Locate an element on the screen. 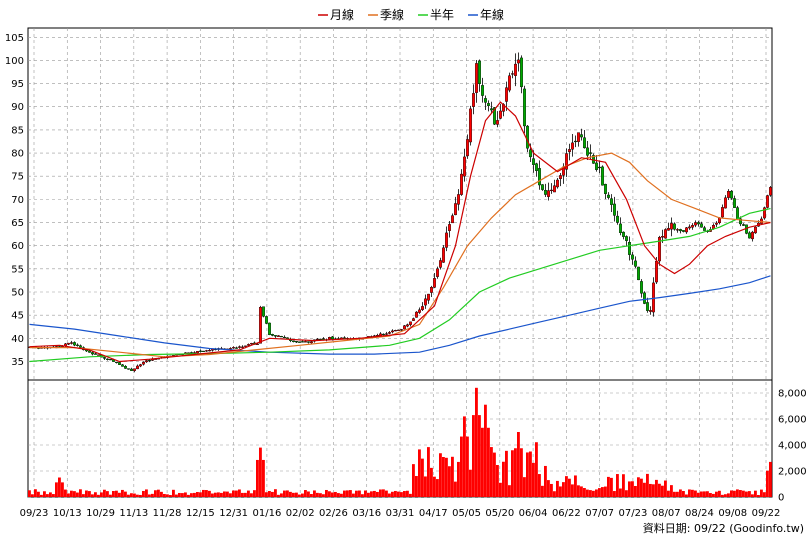 This screenshot has width=808, height=540. x-tick-label: 03/16 is located at coordinates (366, 513).